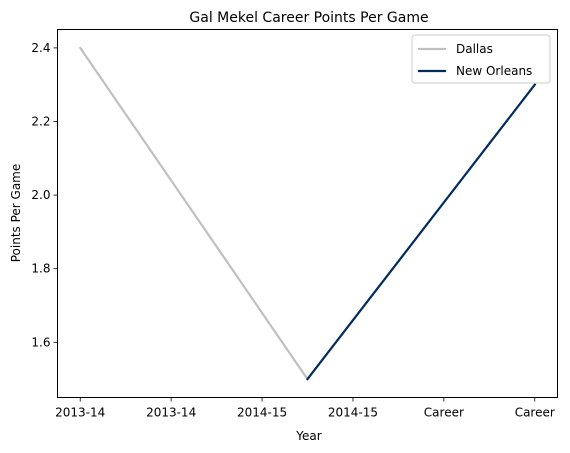  I want to click on y-axis-ticks: 1.6 1.8 2.0 2.2 2.4, so click(44, 195).